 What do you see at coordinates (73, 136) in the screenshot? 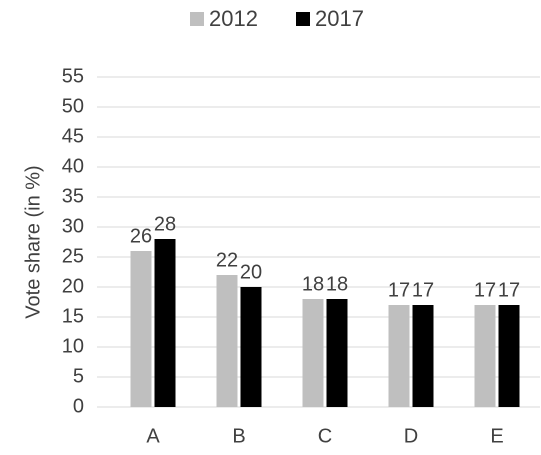
I see `y-tick-label: 45` at bounding box center [73, 136].